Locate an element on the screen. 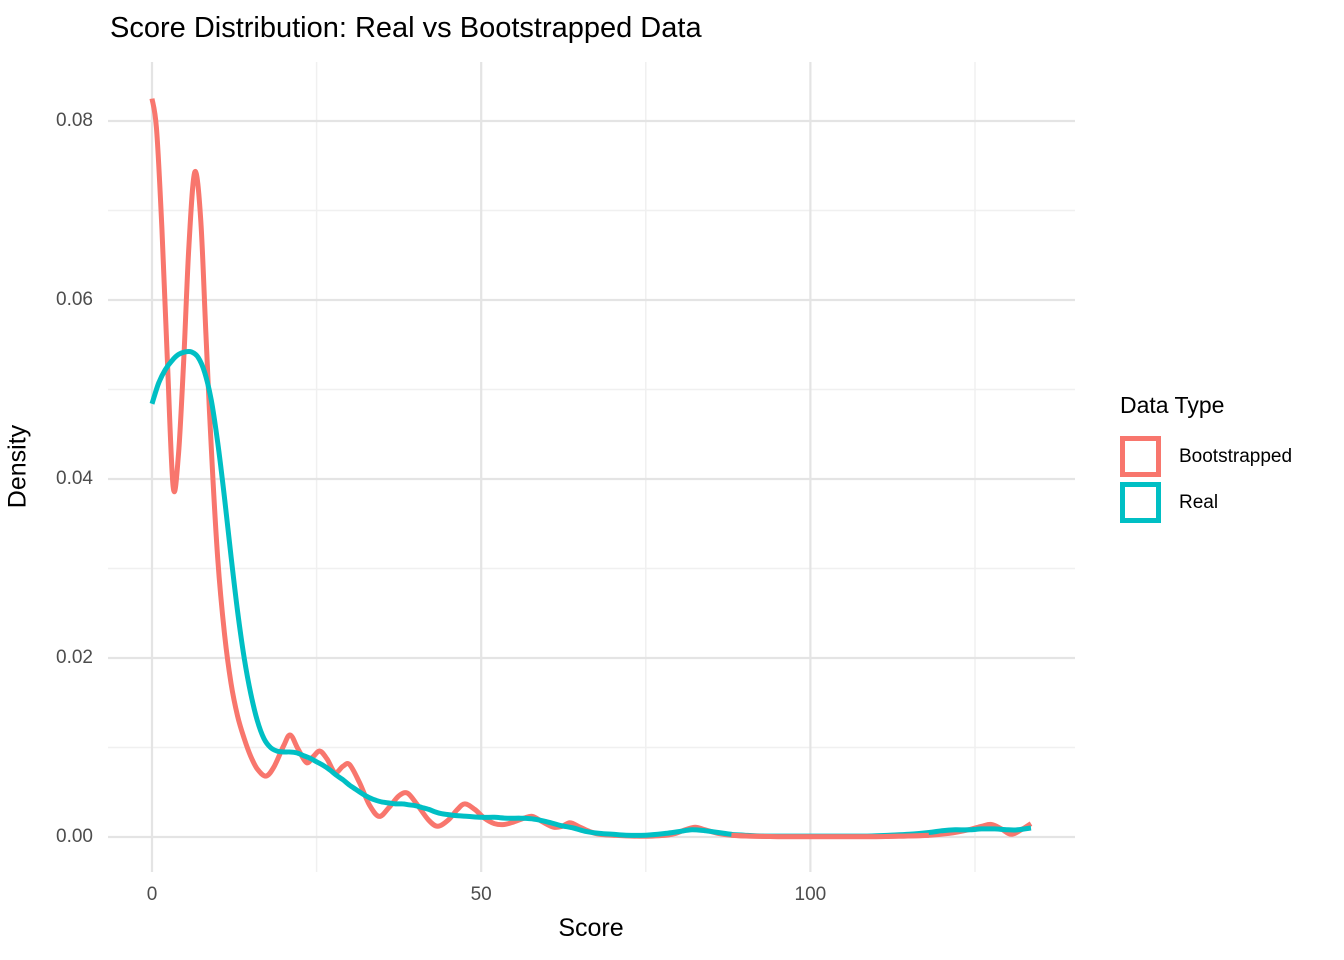 The image size is (1344, 960). x-tick-label: 100 is located at coordinates (810, 894).